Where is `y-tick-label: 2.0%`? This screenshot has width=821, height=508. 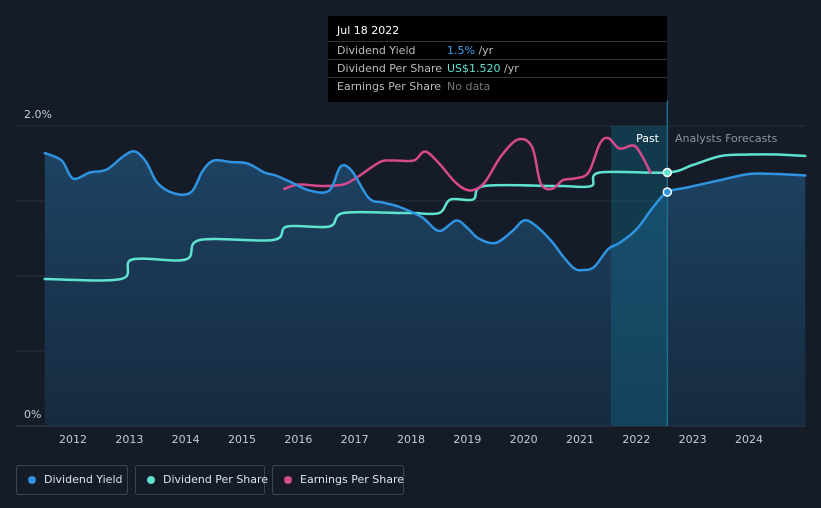 y-tick-label: 2.0% is located at coordinates (38, 114).